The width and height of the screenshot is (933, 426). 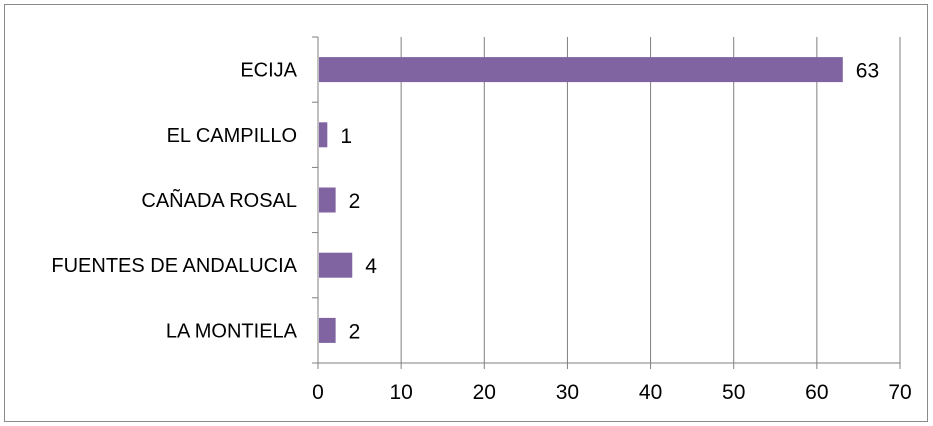 I want to click on data-label: 1, so click(x=346, y=136).